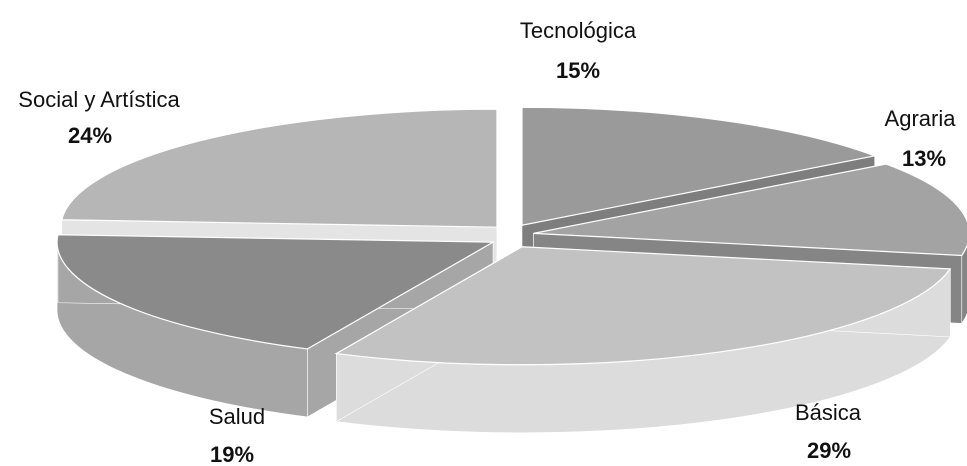  Describe the element at coordinates (232, 454) in the screenshot. I see `slice-value-salud: 19%` at that location.